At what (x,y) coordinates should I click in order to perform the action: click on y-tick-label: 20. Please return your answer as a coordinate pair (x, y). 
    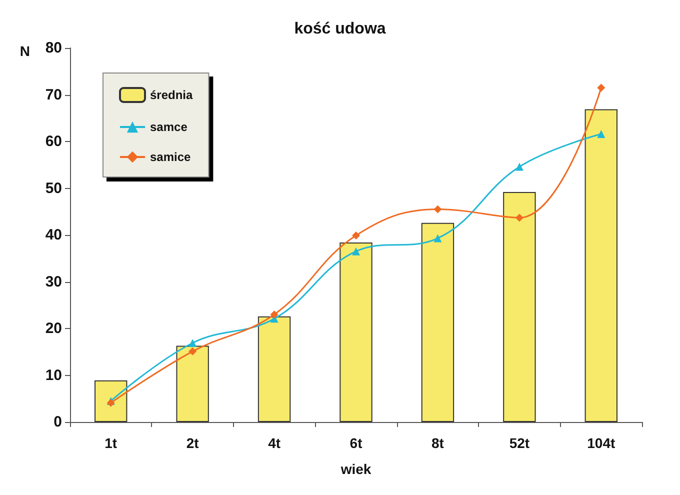
    Looking at the image, I should click on (53, 328).